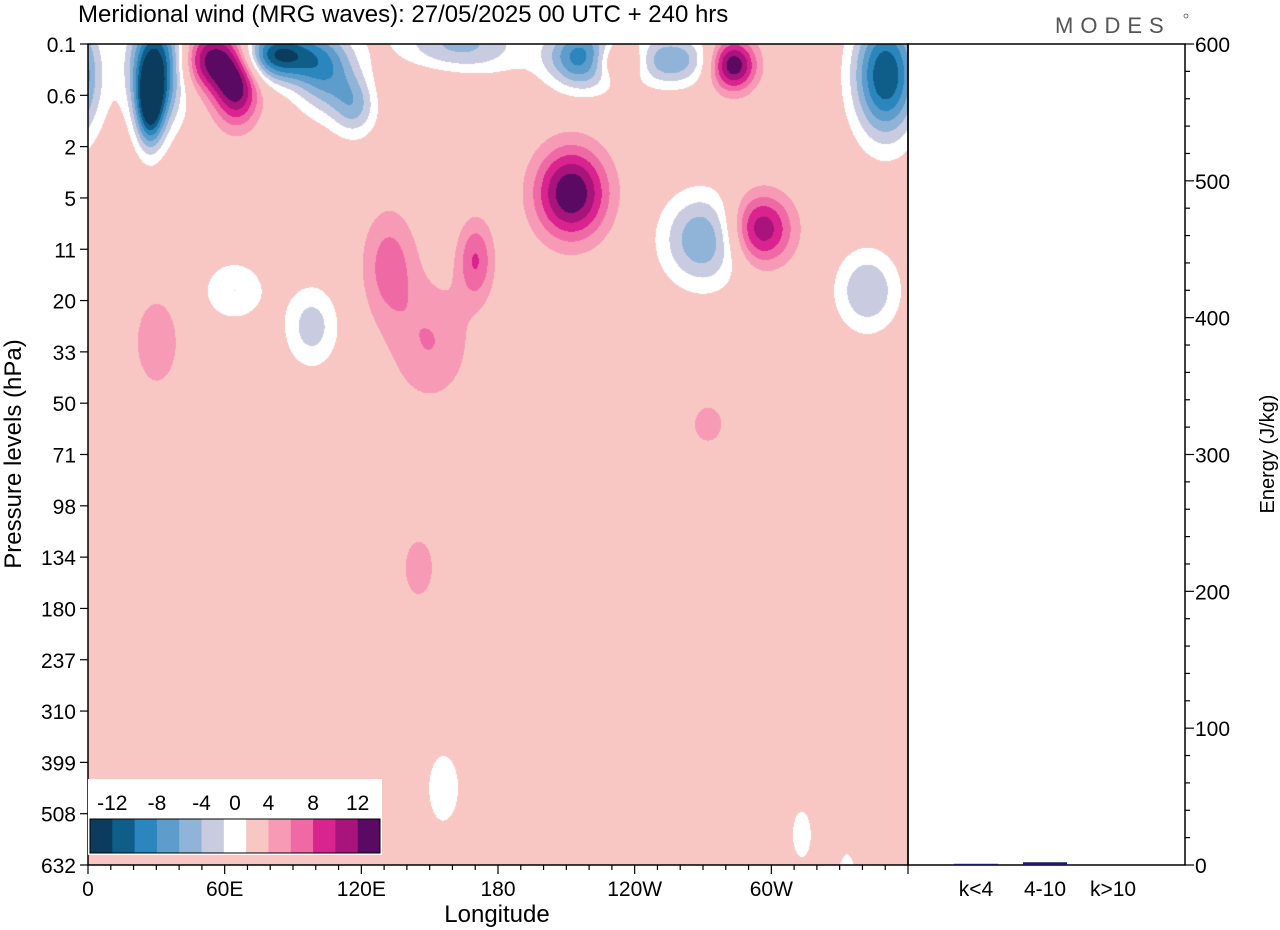 The height and width of the screenshot is (930, 1280). Describe the element at coordinates (64, 353) in the screenshot. I see `y-tick-label: 33` at that location.